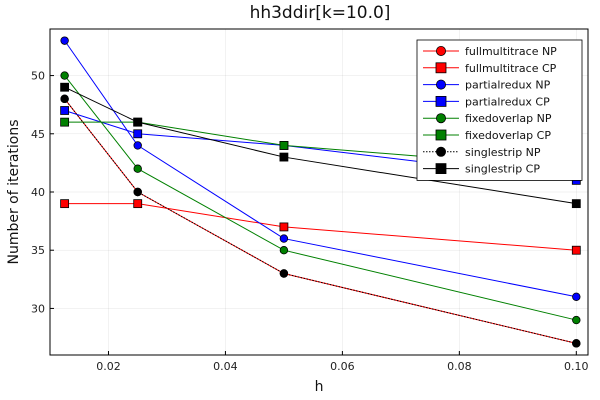  What do you see at coordinates (508, 85) in the screenshot?
I see `legend-label: partialredux NP` at bounding box center [508, 85].